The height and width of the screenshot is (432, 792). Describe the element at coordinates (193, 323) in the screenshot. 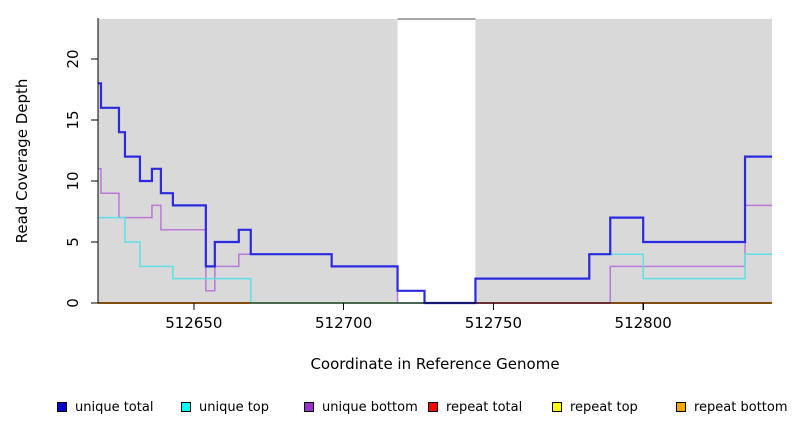

I see `x-tick-label: 512650` at that location.